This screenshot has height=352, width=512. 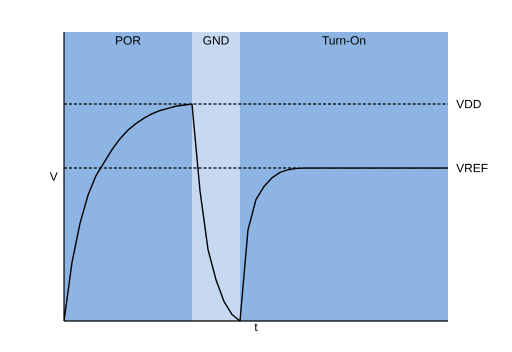 What do you see at coordinates (344, 40) in the screenshot?
I see `text: Turn-On` at bounding box center [344, 40].